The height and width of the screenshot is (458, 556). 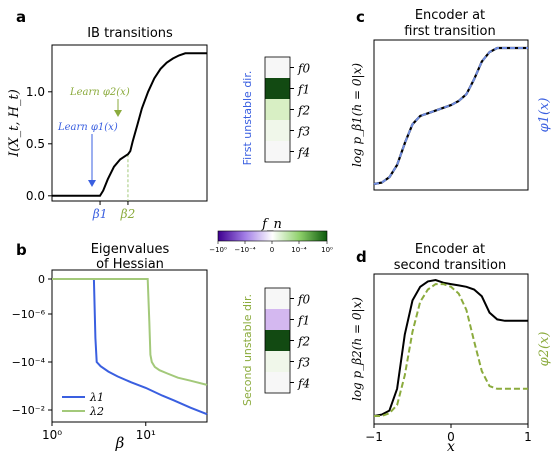 I want to click on panel-a-xticks: β1 β2, so click(x=113, y=211).